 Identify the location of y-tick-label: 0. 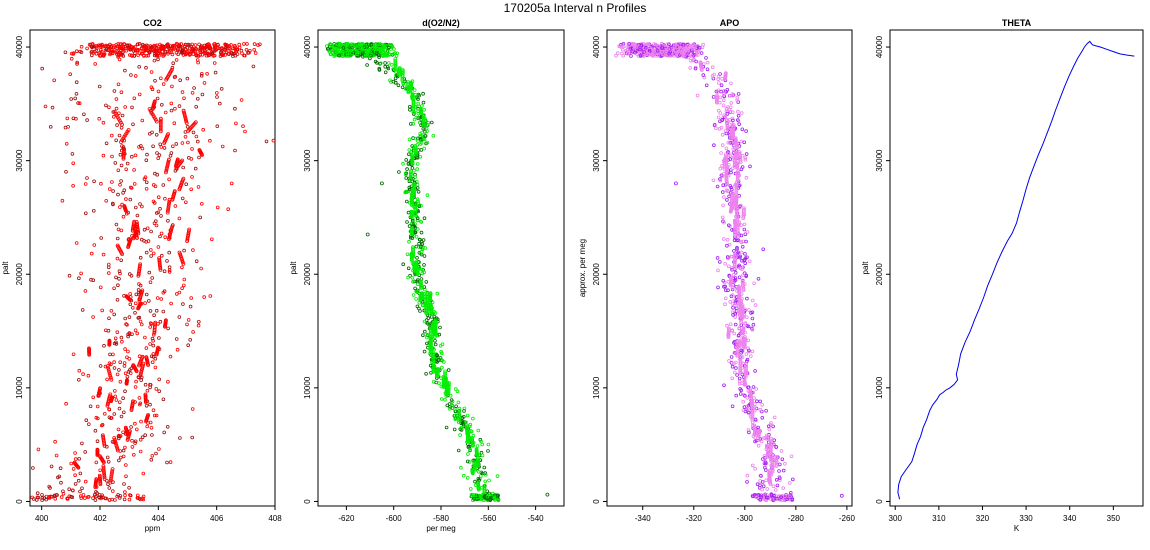
(879, 501).